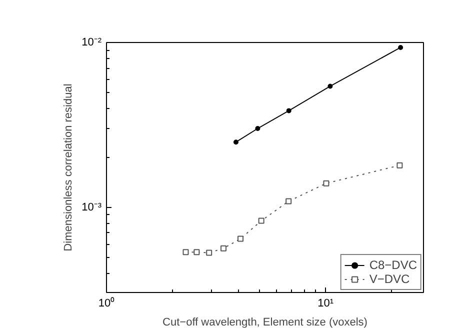 The height and width of the screenshot is (330, 471). What do you see at coordinates (265, 322) in the screenshot?
I see `x-axis-title: Cut−off wavelength, Element size (voxels)` at bounding box center [265, 322].